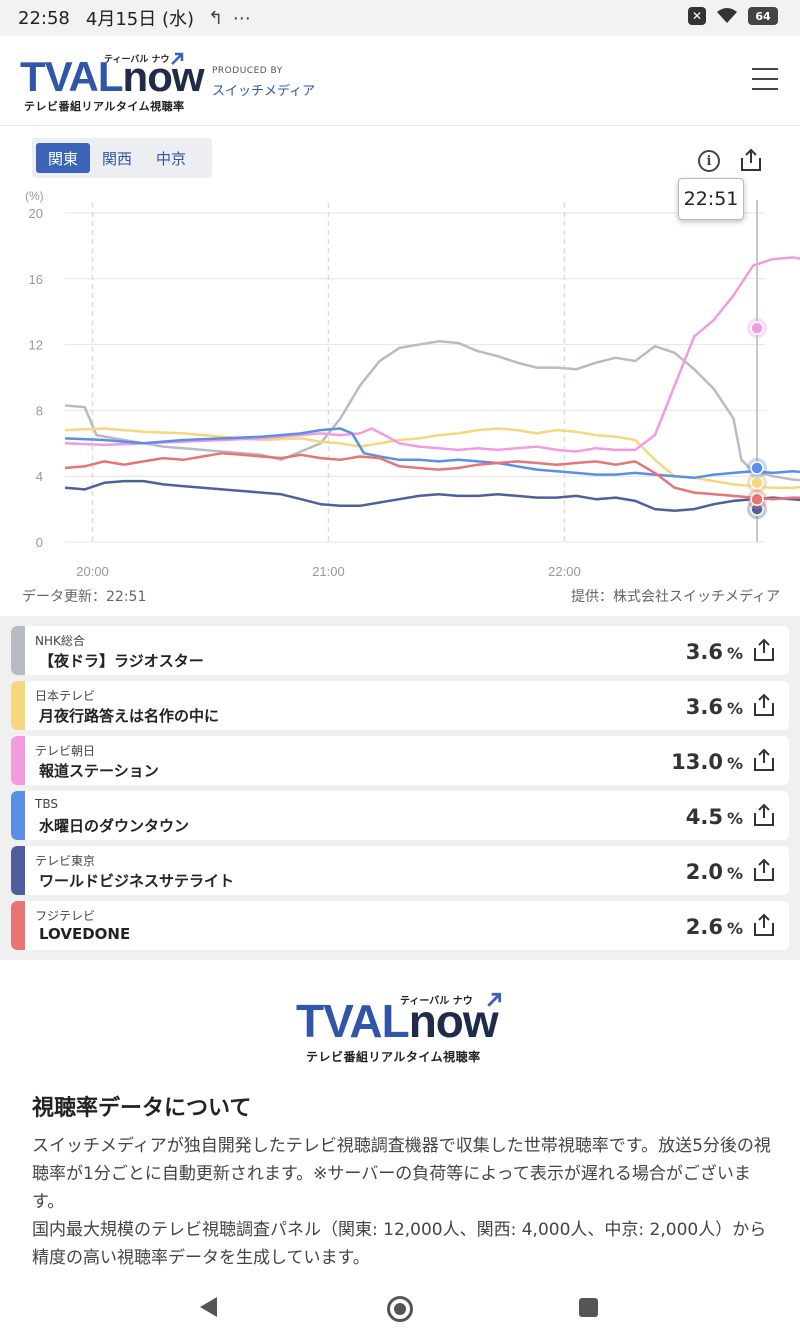 The image size is (800, 1340). I want to click on home-icon, so click(400, 1309).